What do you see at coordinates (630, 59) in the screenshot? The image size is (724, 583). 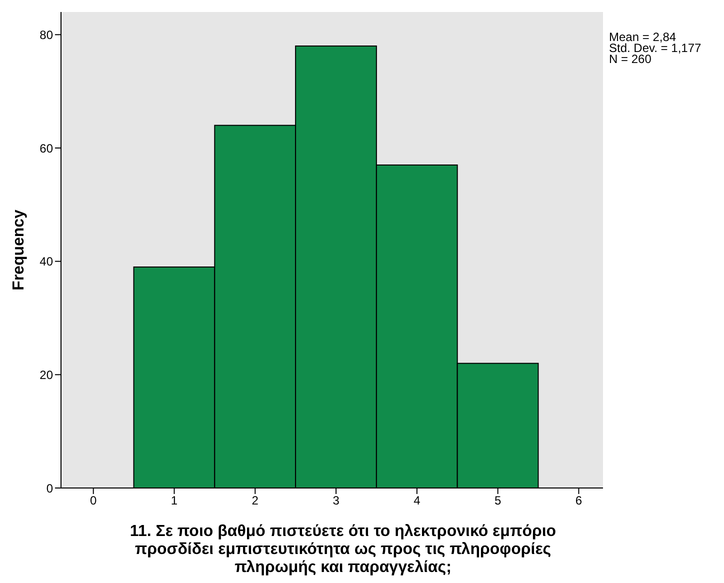 I see `text: N = 260` at bounding box center [630, 59].